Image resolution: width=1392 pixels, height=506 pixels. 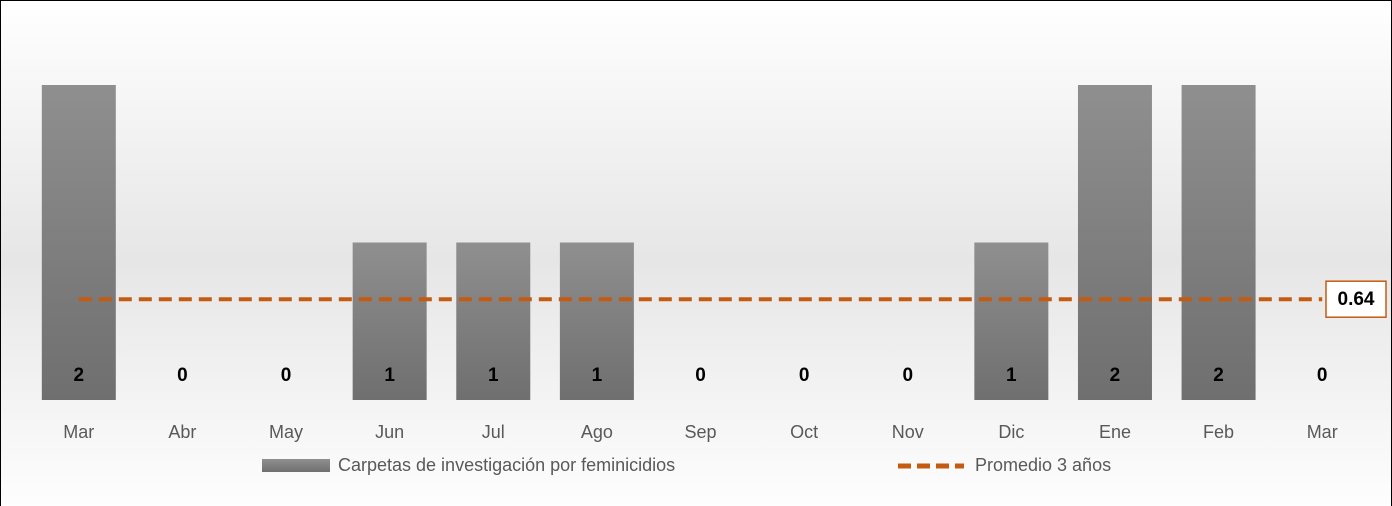 I want to click on x-tick-label: Oct, so click(x=804, y=432).